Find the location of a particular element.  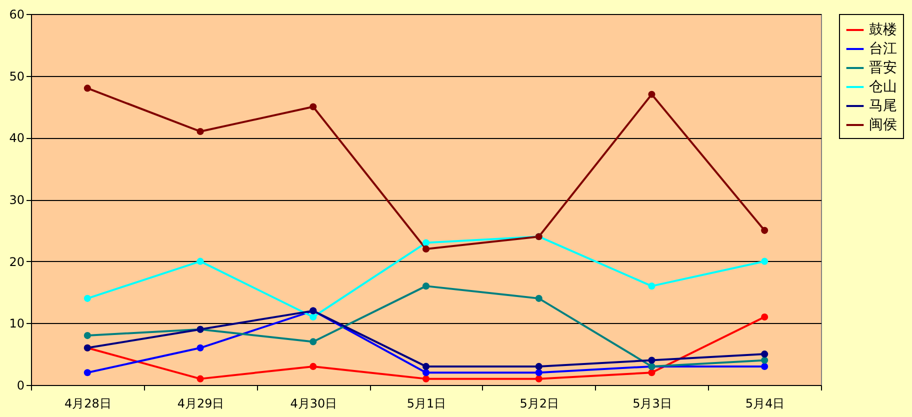

y-tick-label: 30 is located at coordinates (16, 200).